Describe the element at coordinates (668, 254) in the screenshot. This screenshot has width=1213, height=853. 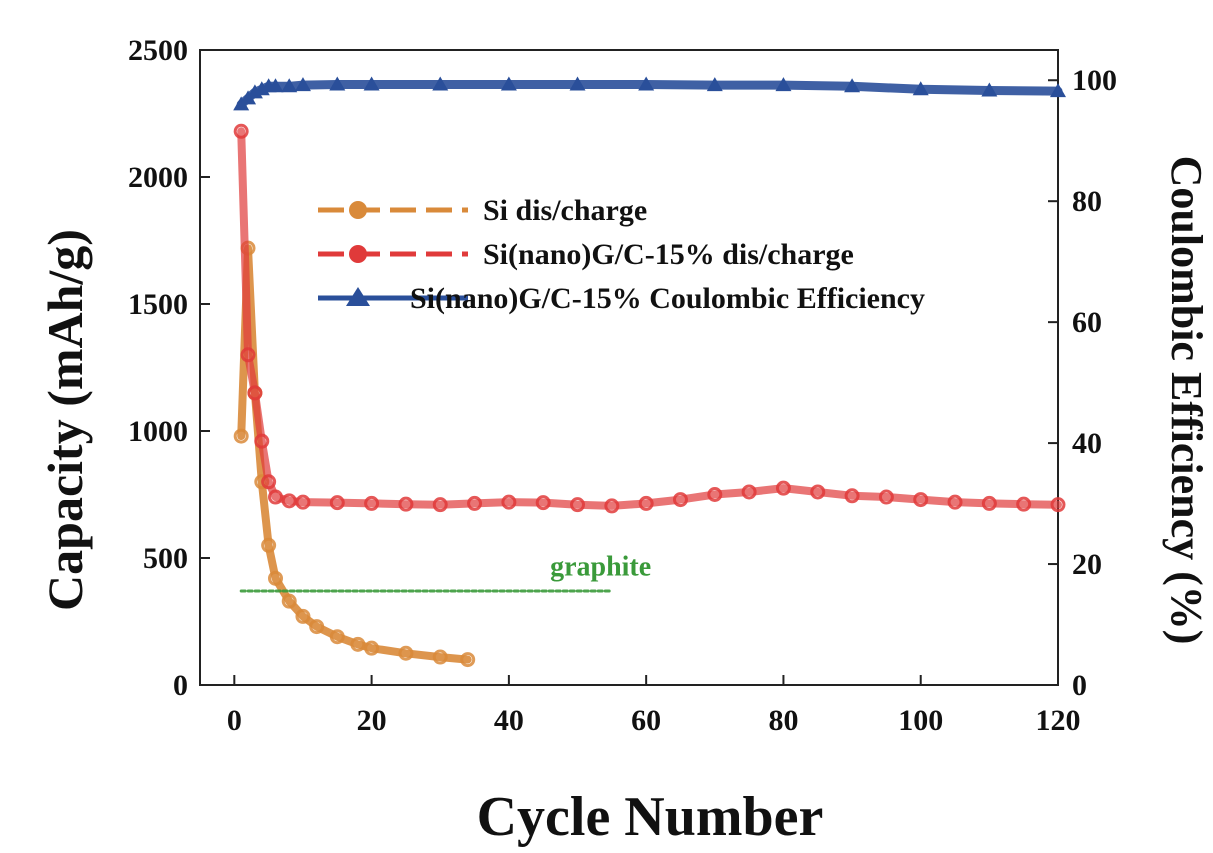
I see `legend-label: Si(nano)G/C-15% dis/charge` at that location.